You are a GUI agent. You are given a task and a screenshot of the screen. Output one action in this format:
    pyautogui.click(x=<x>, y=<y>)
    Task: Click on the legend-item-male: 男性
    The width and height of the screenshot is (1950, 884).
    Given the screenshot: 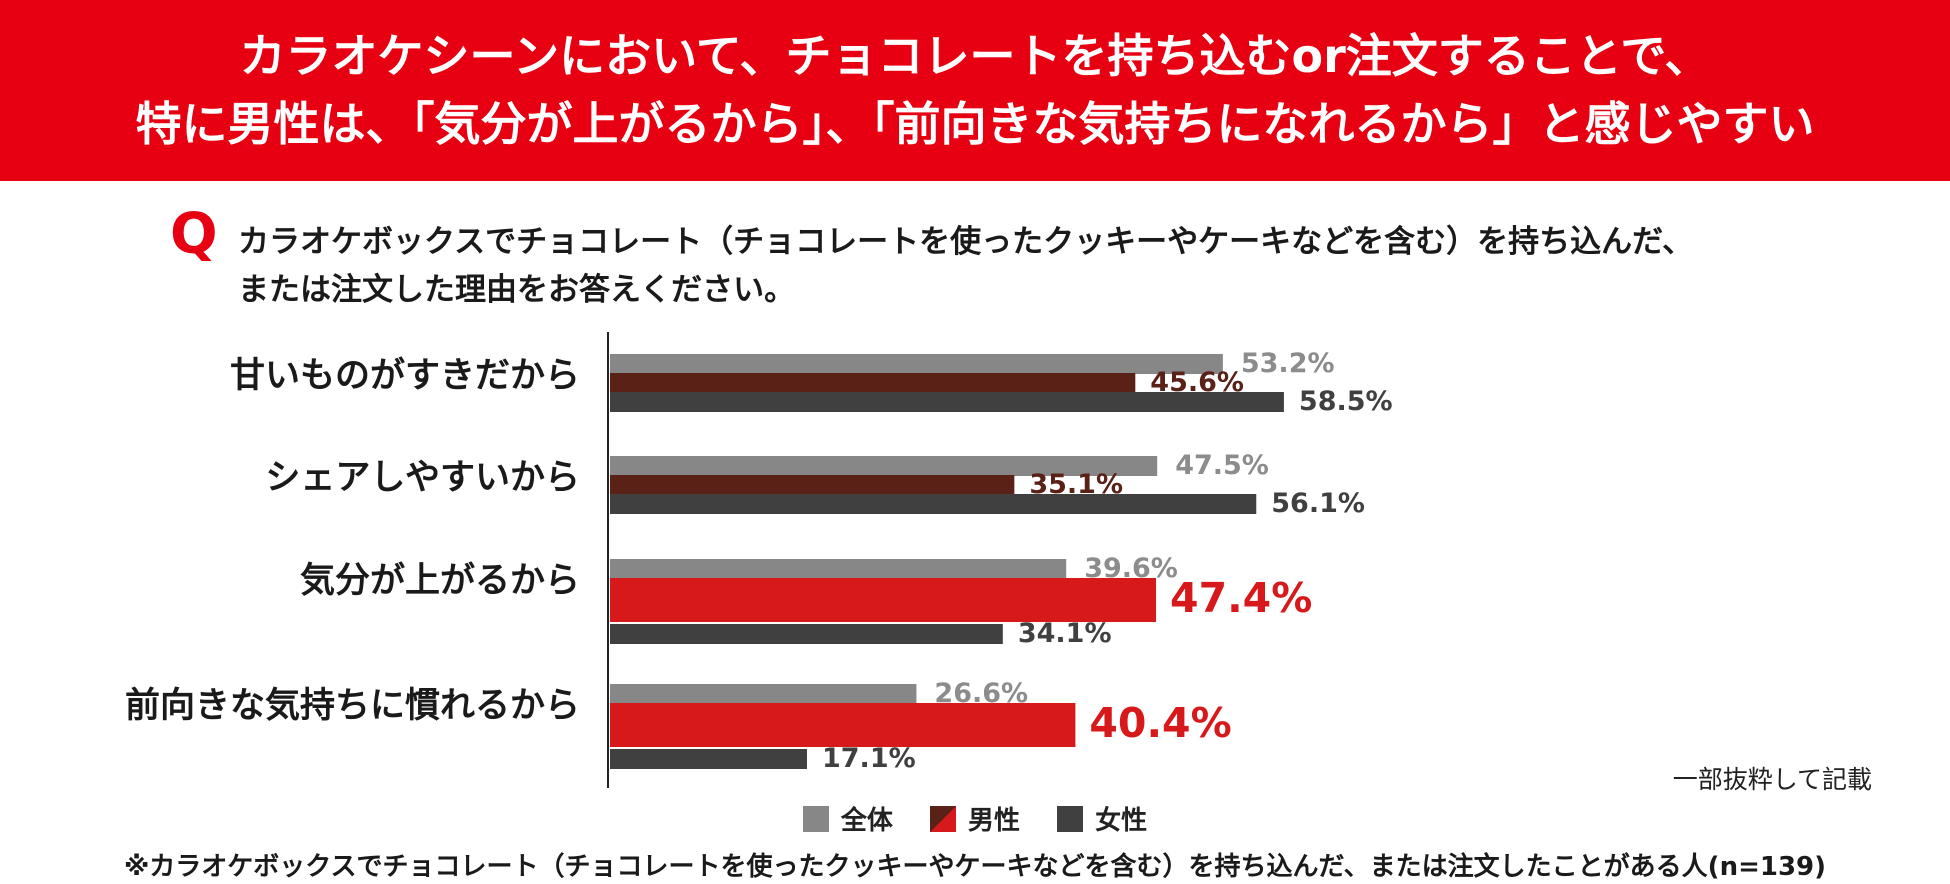 What is the action you would take?
    pyautogui.click(x=974, y=818)
    